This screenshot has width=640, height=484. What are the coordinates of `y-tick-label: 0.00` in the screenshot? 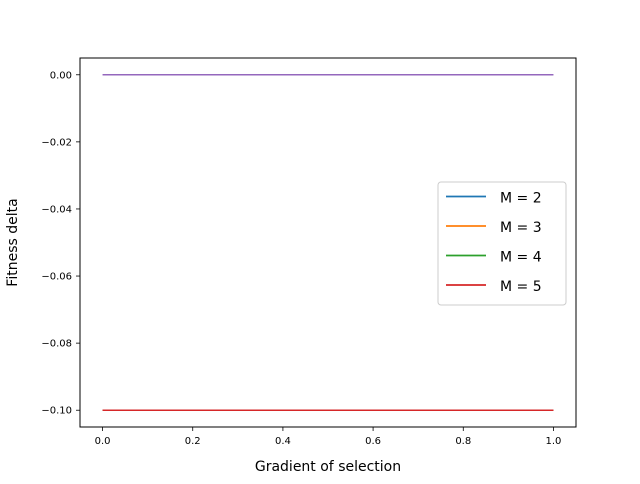 It's located at (61, 75).